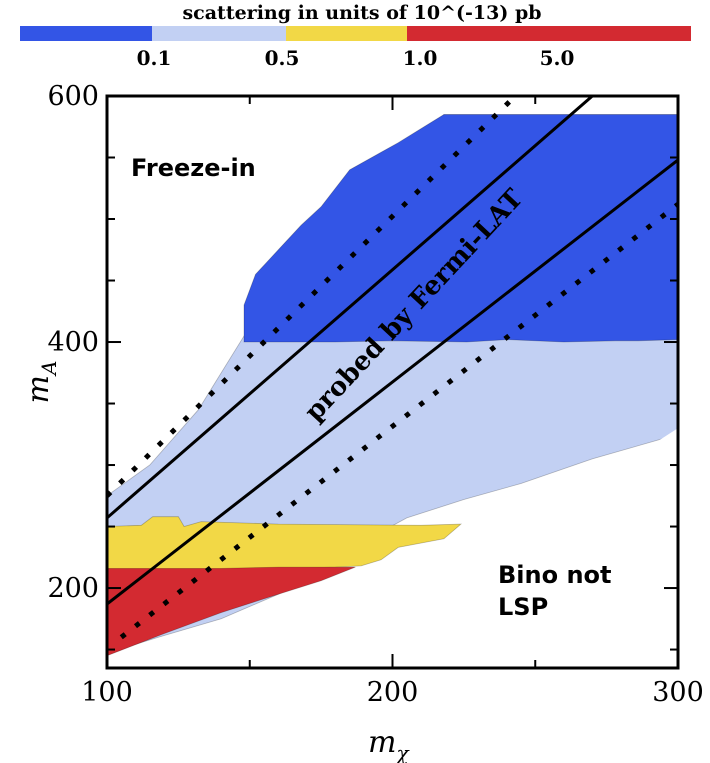 This screenshot has height=763, width=710. I want to click on colorbar-title: scattering in units of 10^(-13) pb, so click(361, 13).